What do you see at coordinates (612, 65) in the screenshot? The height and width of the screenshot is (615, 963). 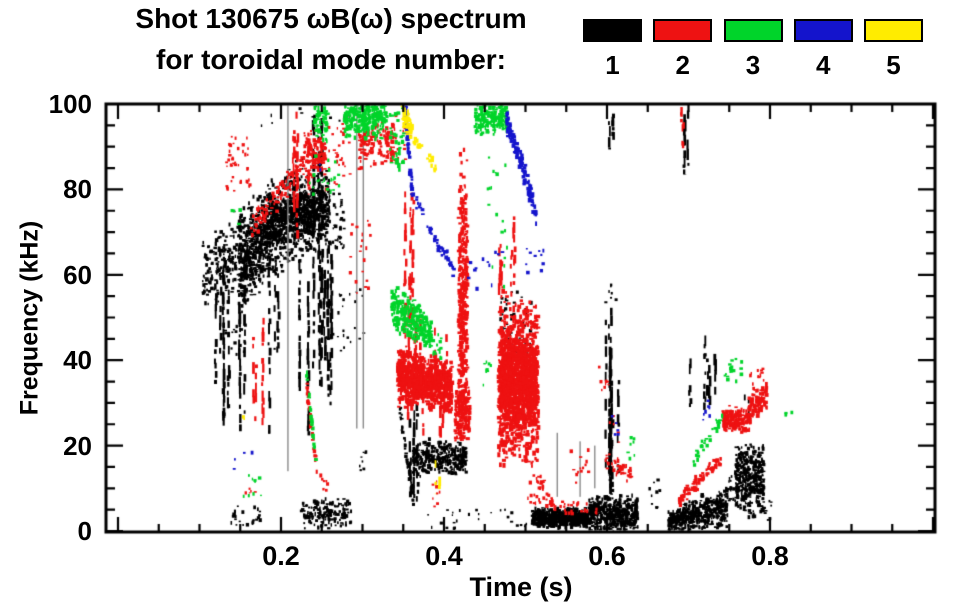 I see `legend-number-1: 1` at bounding box center [612, 65].